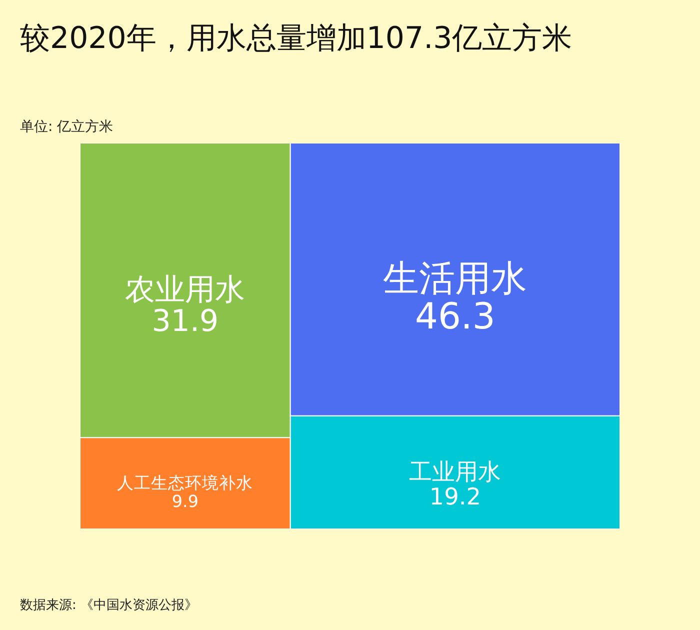  What do you see at coordinates (109, 605) in the screenshot?
I see `source-note: 数据来源: 《中国水资源公报》` at bounding box center [109, 605].